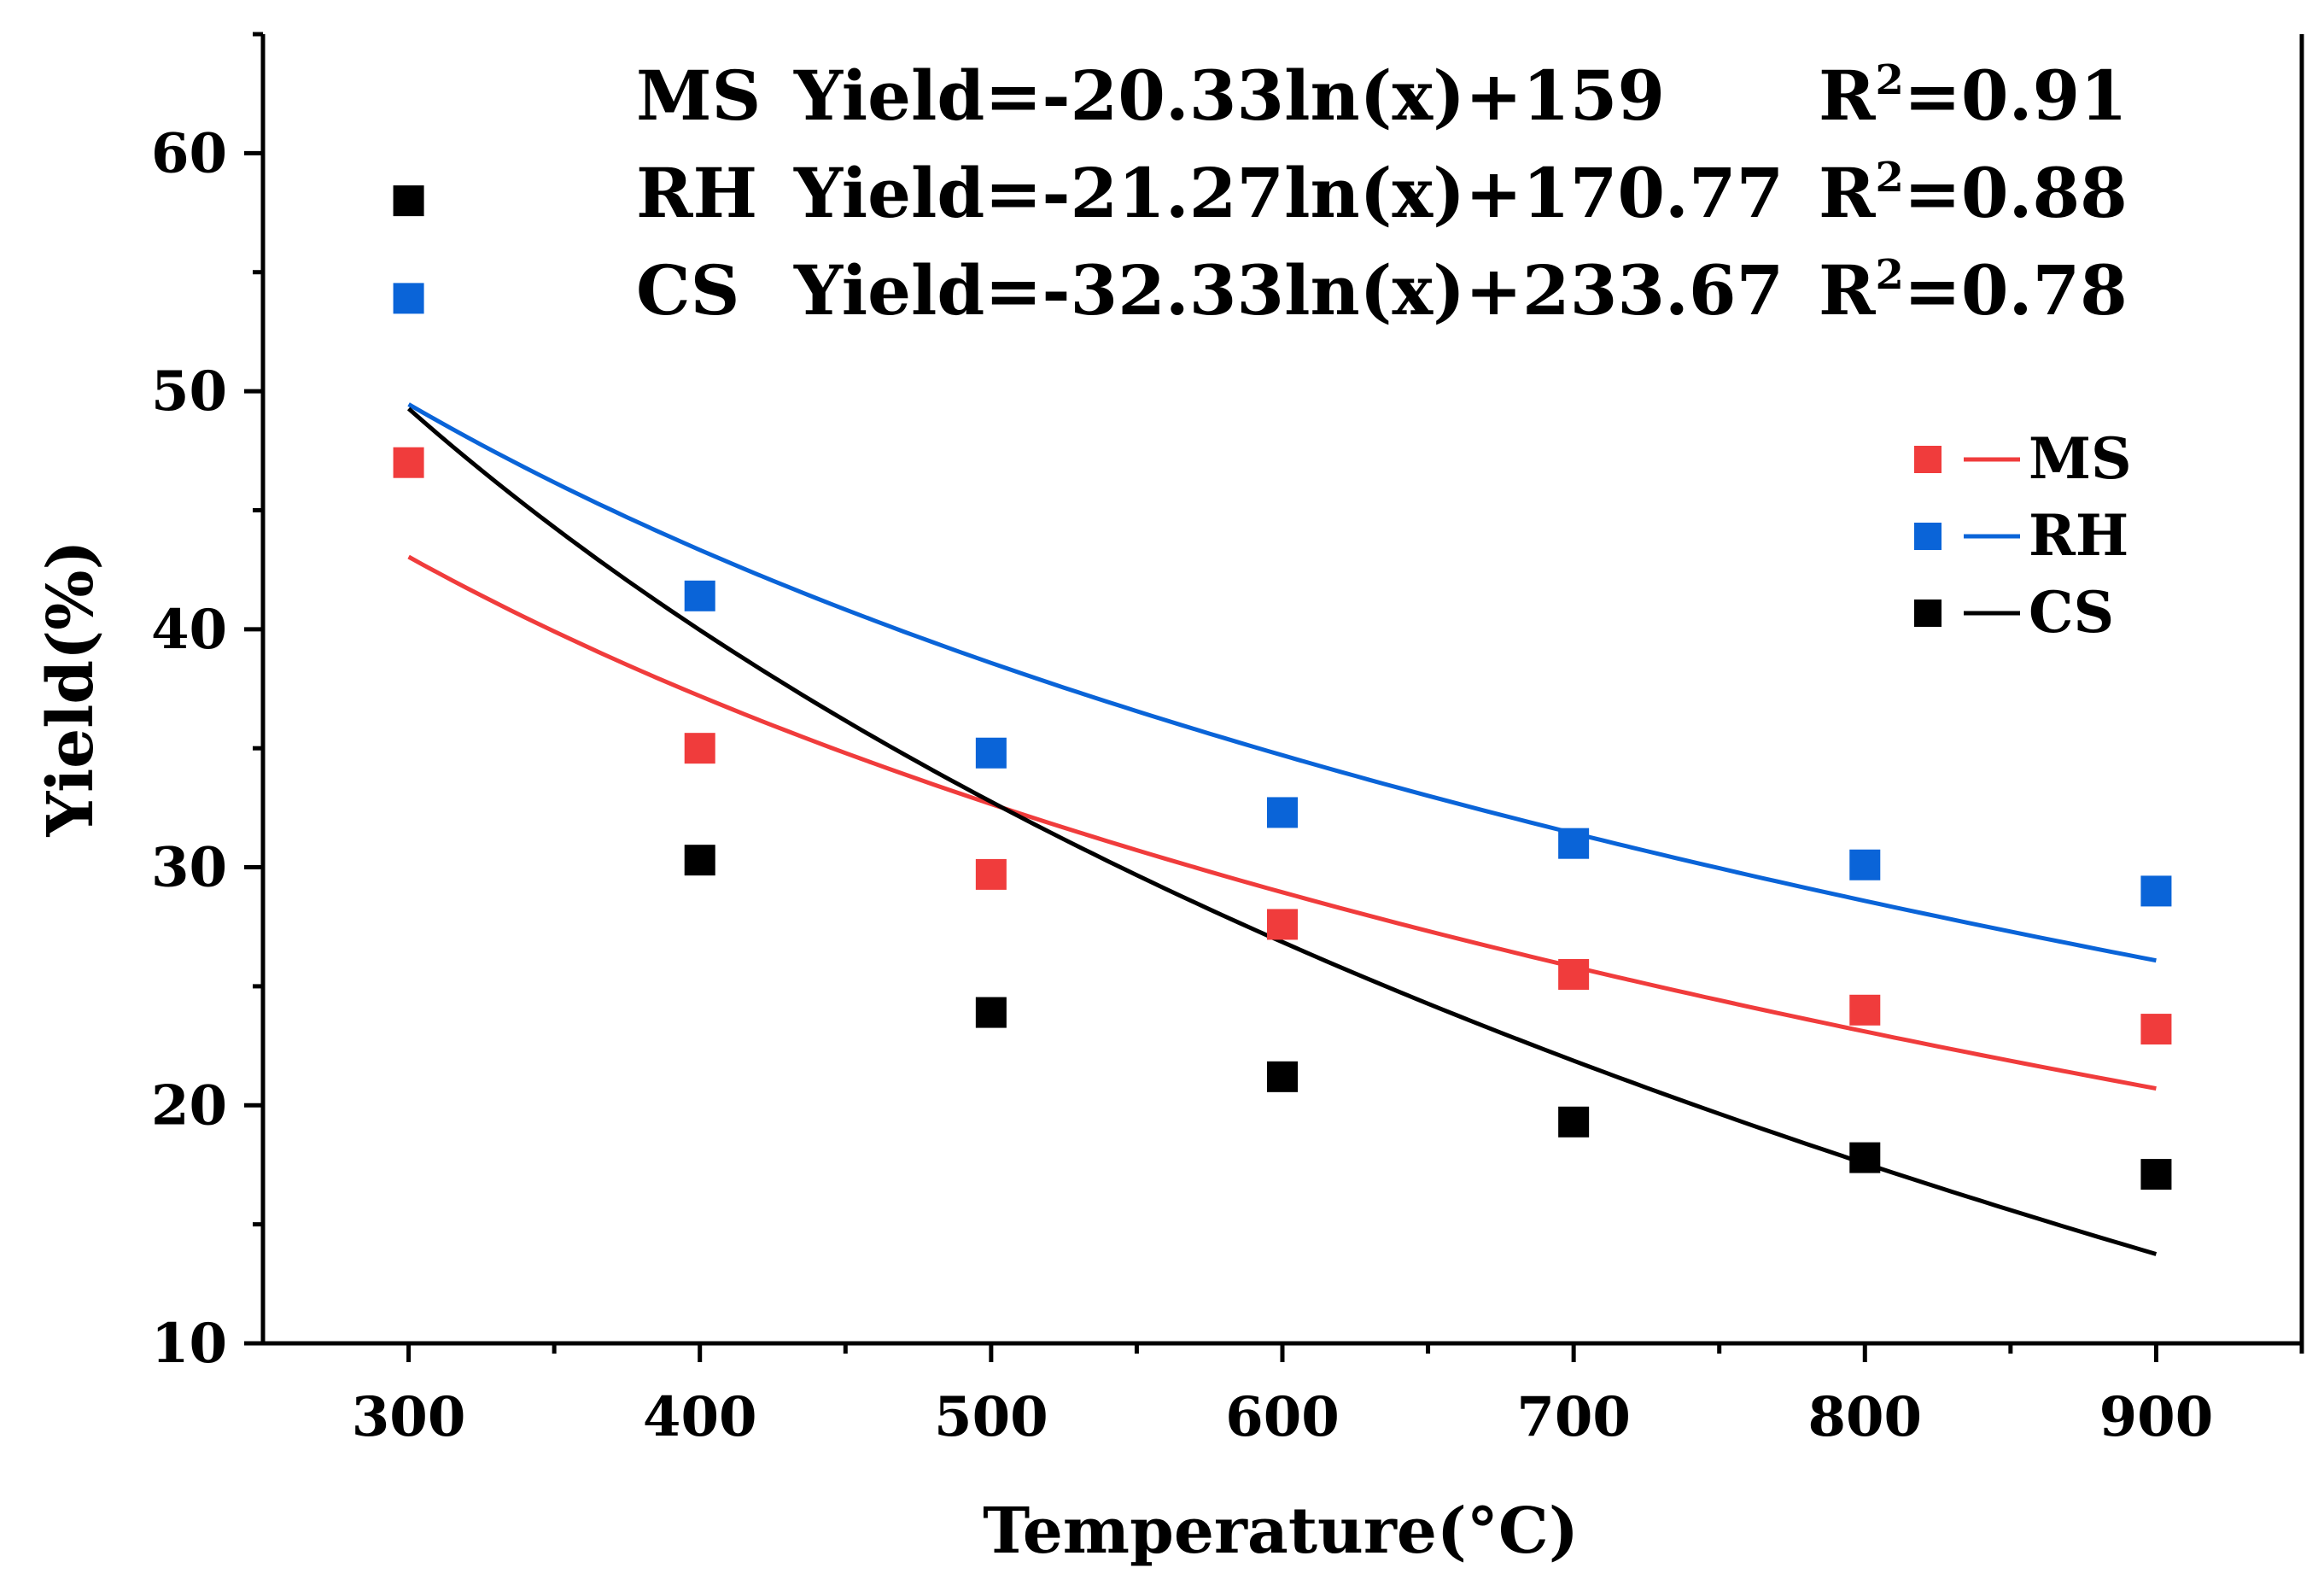 Image resolution: width=2324 pixels, height=1591 pixels. Describe the element at coordinates (1928, 537) in the screenshot. I see `legend-rh-marker` at that location.